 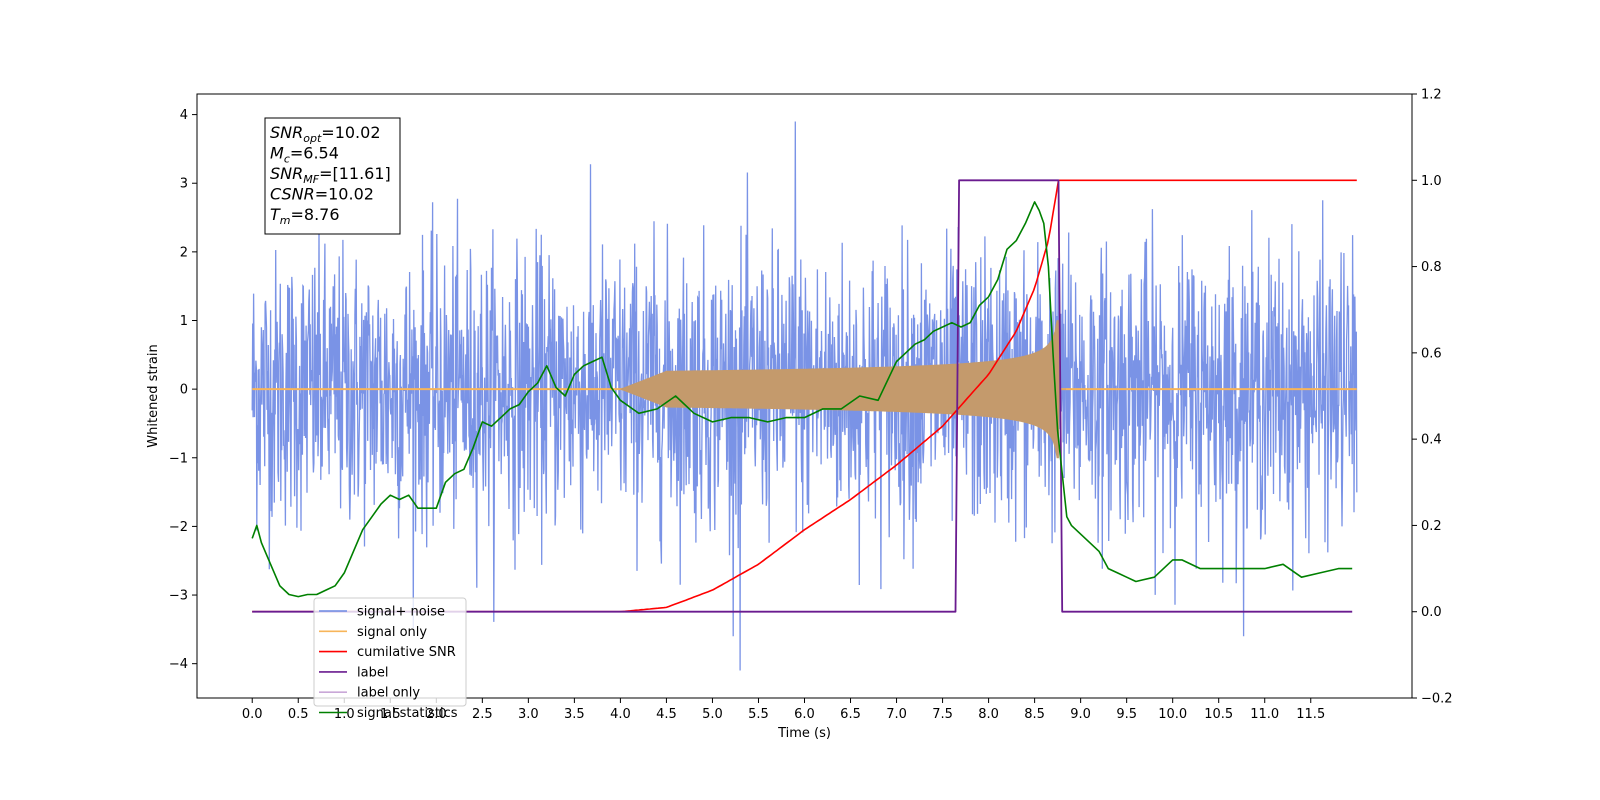 I want to click on y-tick-label: 0, so click(x=184, y=390).